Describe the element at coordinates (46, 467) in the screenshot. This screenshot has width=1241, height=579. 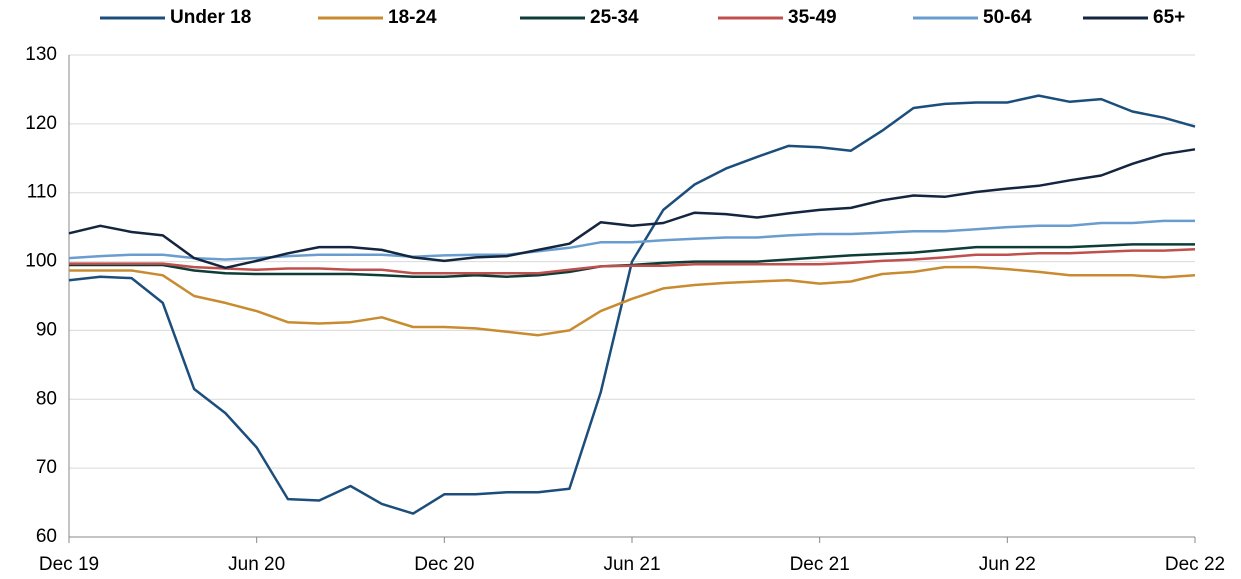
I see `y-tick-label: 70` at that location.